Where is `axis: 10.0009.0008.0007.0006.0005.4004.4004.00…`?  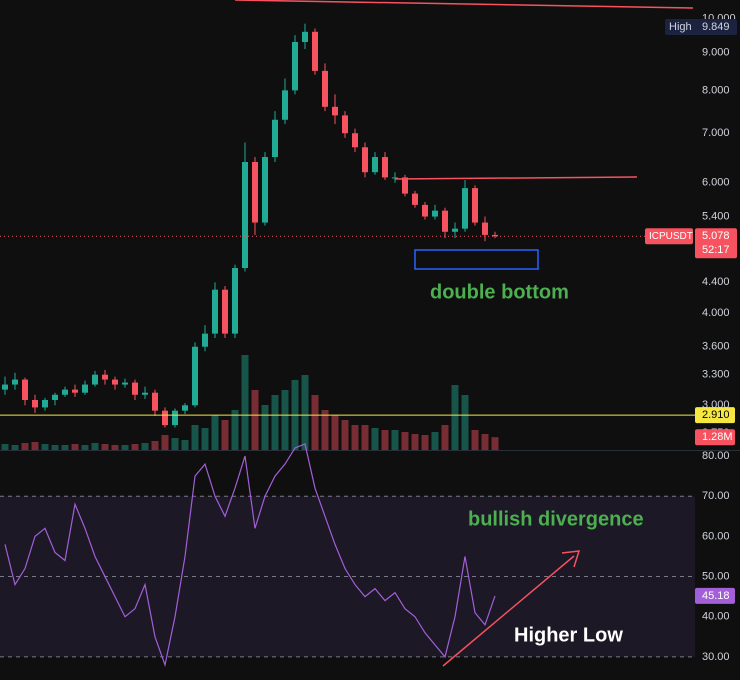
axis: 10.0009.0008.0007.0006.0005.4004.4004.00… is located at coordinates (691, 338).